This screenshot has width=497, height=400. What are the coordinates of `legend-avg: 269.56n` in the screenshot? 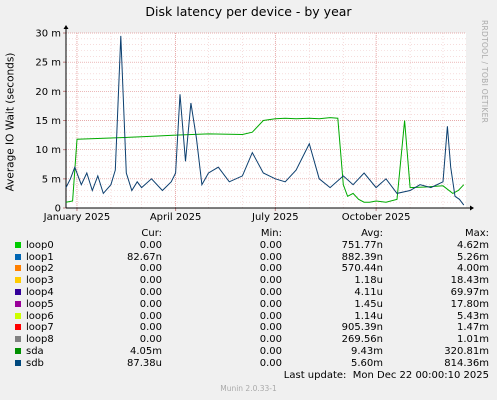 It's located at (362, 340).